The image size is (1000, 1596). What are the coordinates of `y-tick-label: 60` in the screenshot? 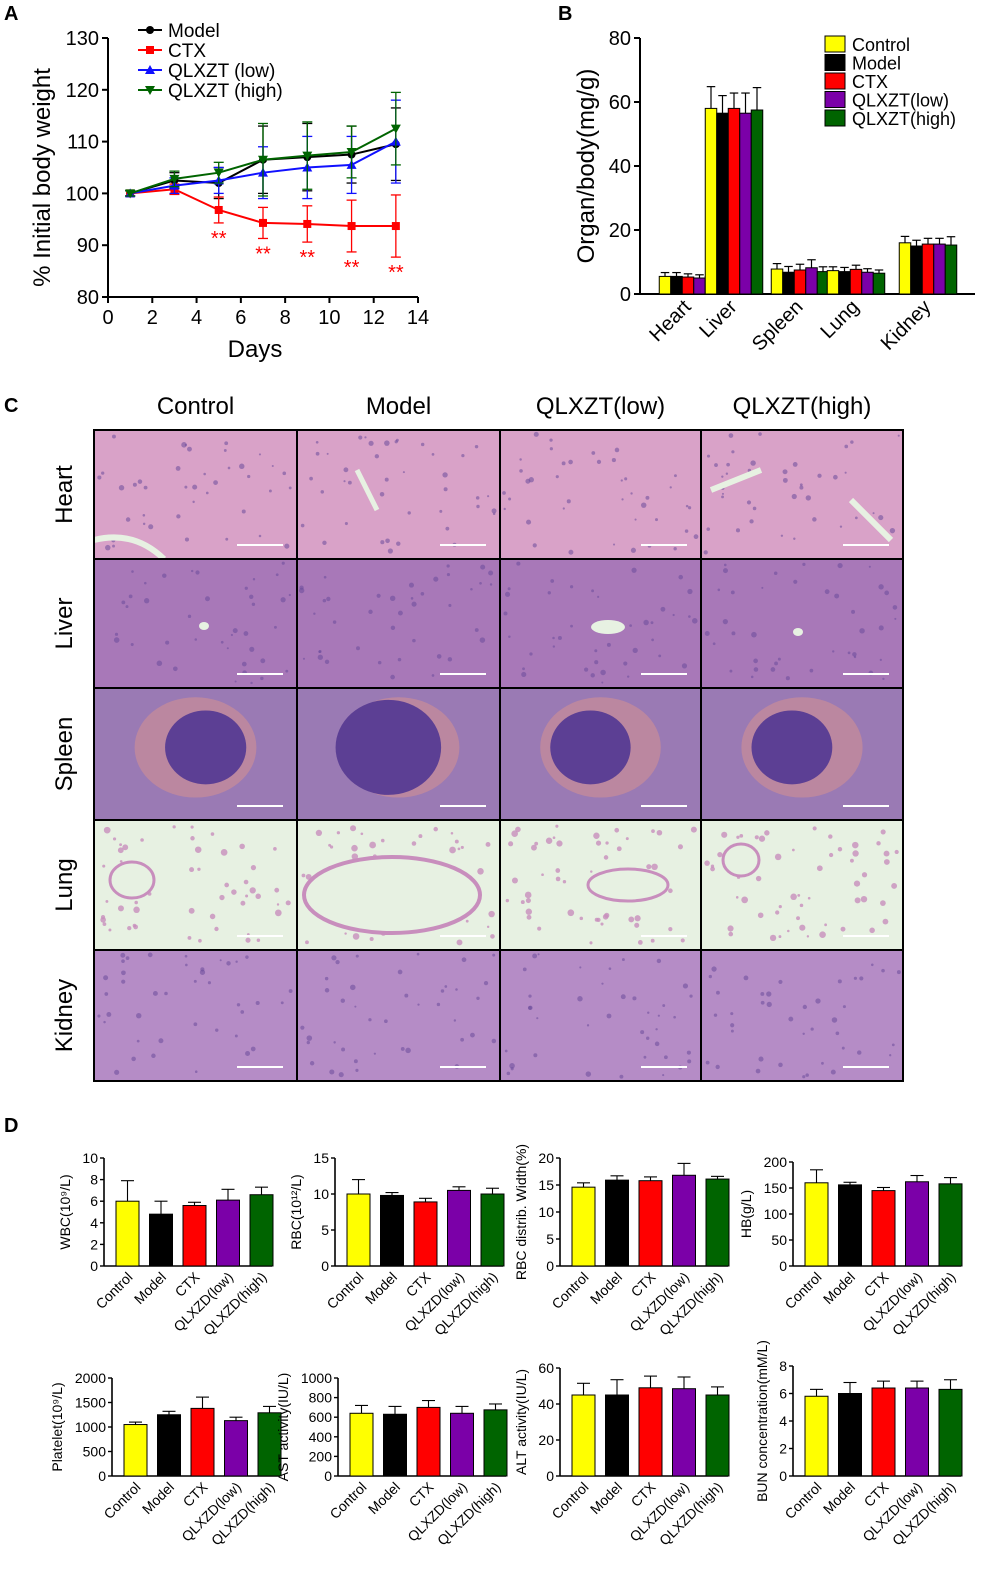 It's located at (620, 103).